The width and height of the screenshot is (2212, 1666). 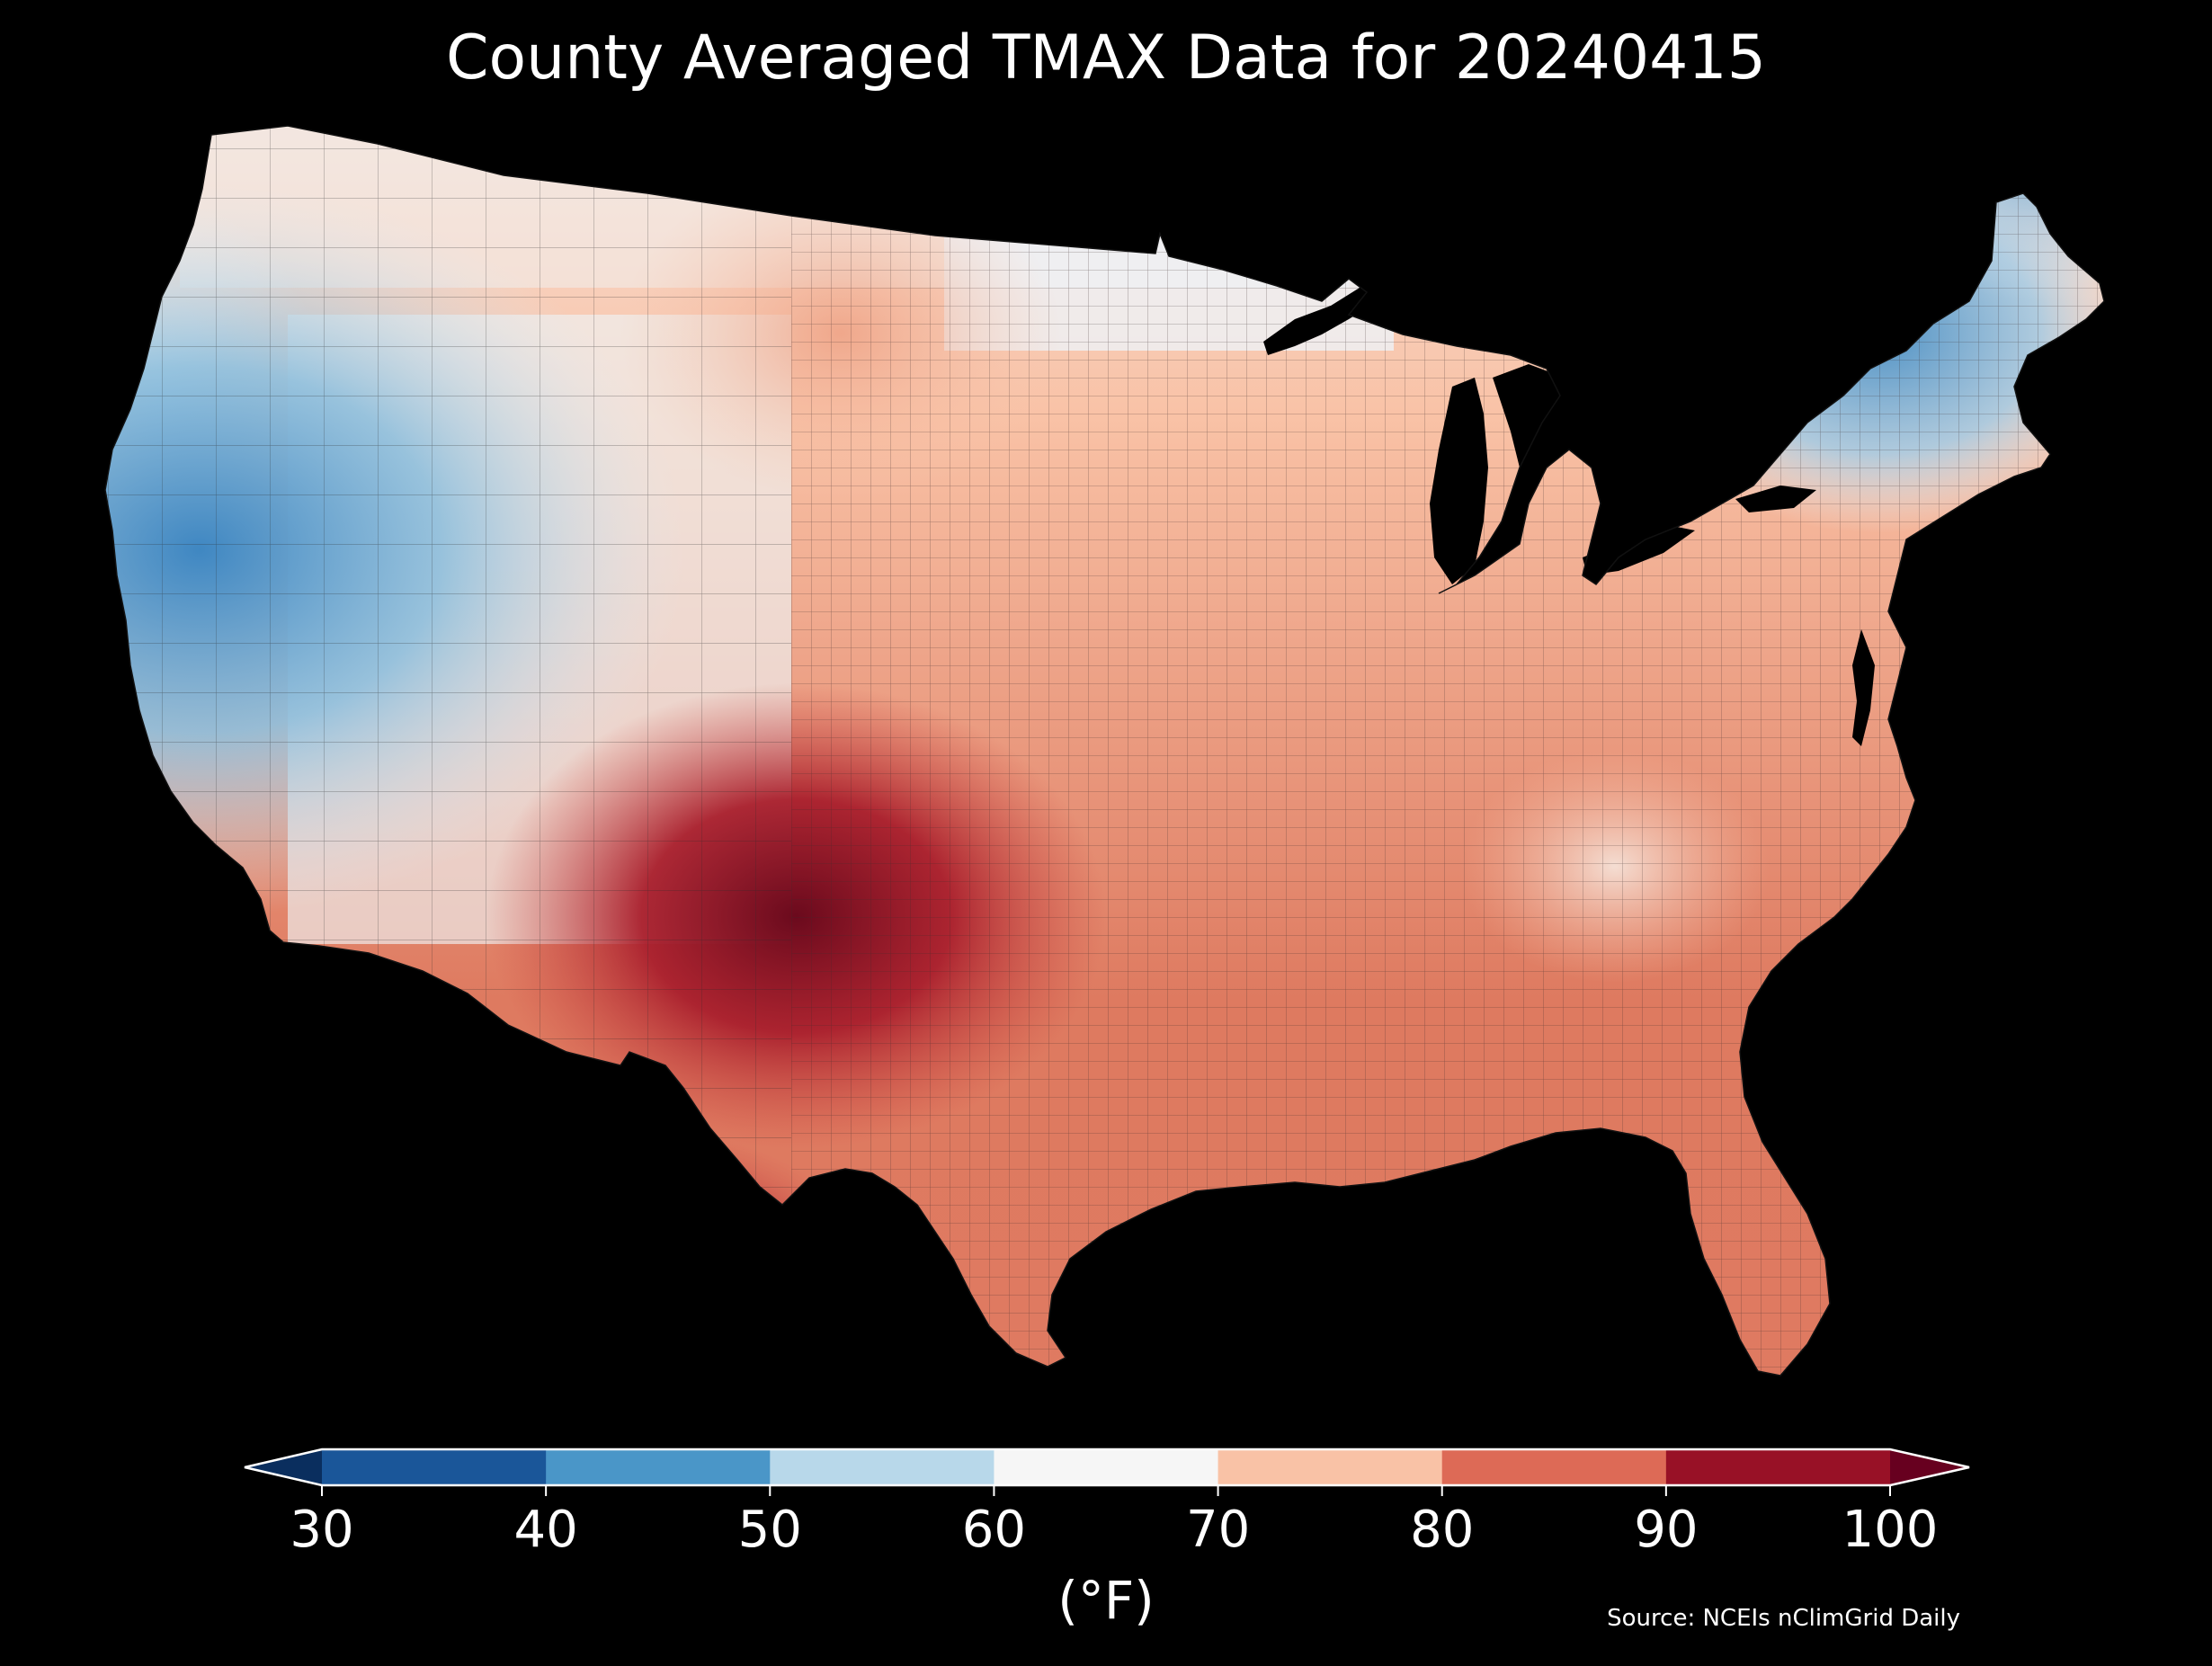 I want to click on colorbar-tick-label: 90, so click(x=1666, y=1530).